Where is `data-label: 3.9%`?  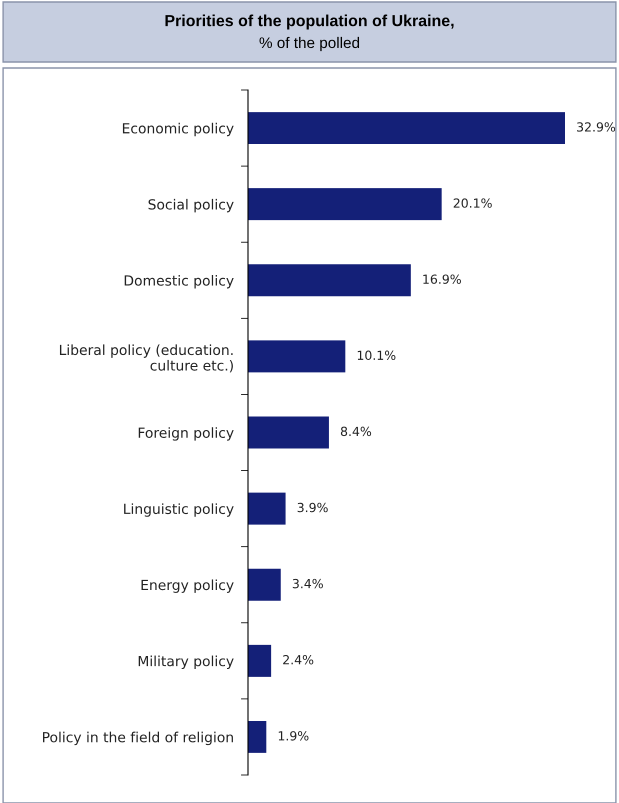 data-label: 3.9% is located at coordinates (313, 507).